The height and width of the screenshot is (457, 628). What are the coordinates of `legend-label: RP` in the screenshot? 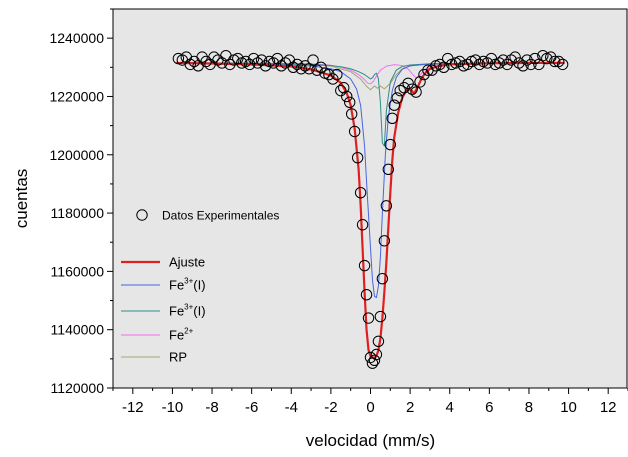 It's located at (178, 357).